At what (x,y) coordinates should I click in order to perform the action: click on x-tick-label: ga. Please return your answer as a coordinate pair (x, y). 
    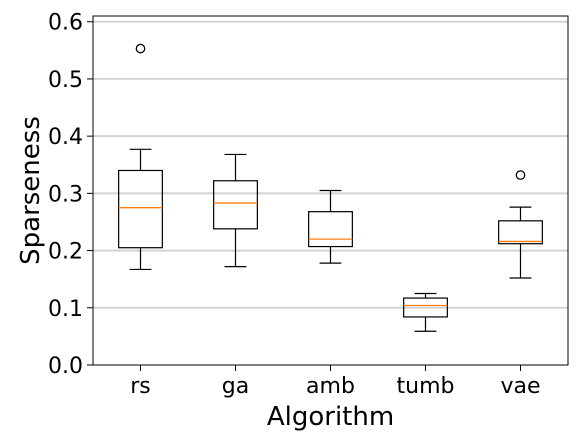
    Looking at the image, I should click on (235, 386).